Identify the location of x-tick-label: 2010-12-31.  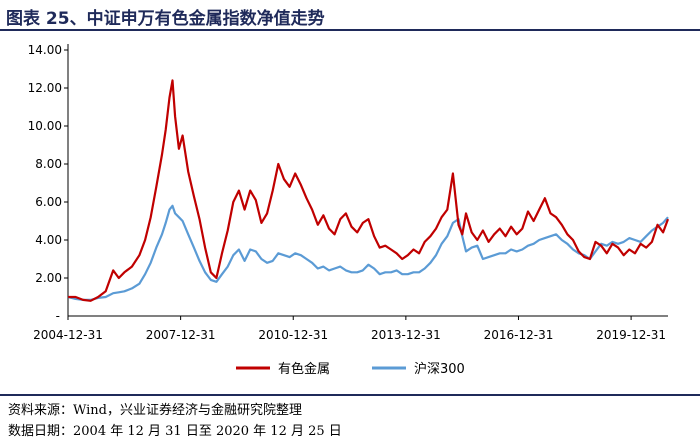
(293, 335).